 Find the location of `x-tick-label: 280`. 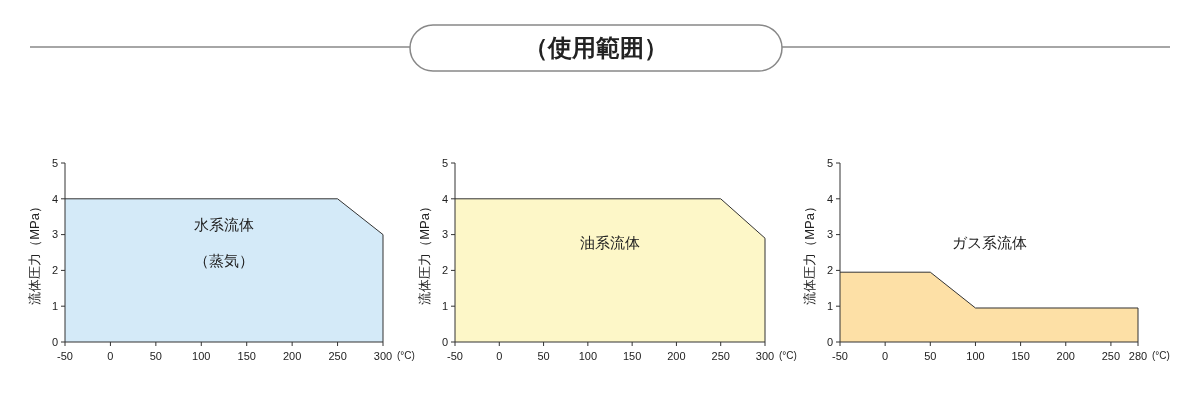

x-tick-label: 280 is located at coordinates (1138, 356).